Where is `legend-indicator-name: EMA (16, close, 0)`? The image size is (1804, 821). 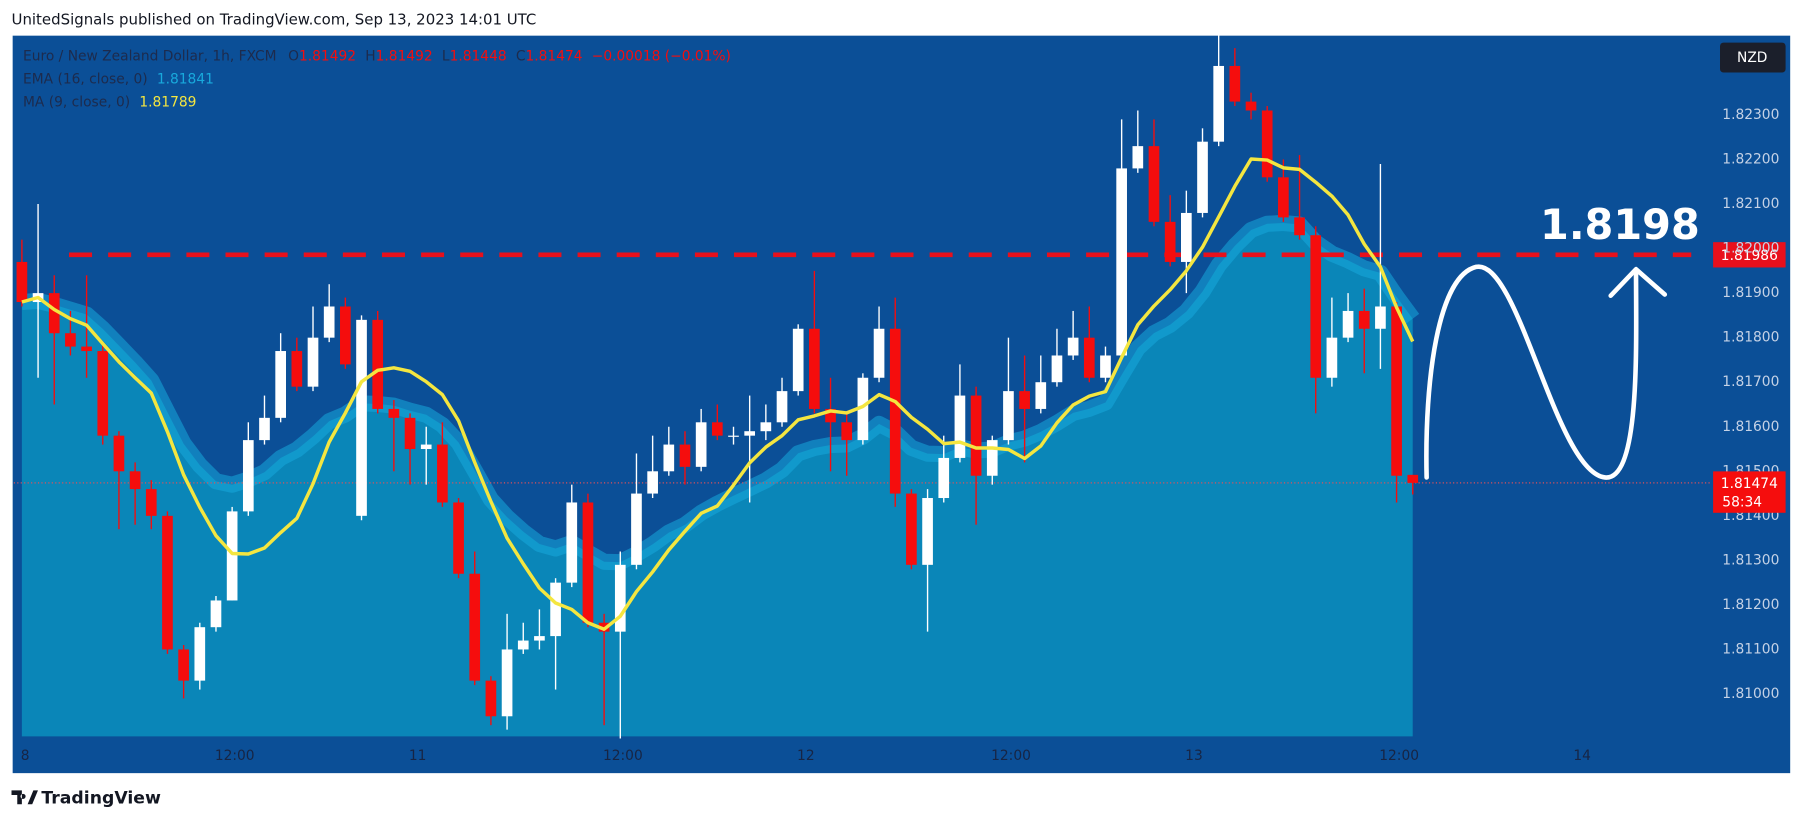
legend-indicator-name: EMA (16, close, 0) is located at coordinates (85, 79).